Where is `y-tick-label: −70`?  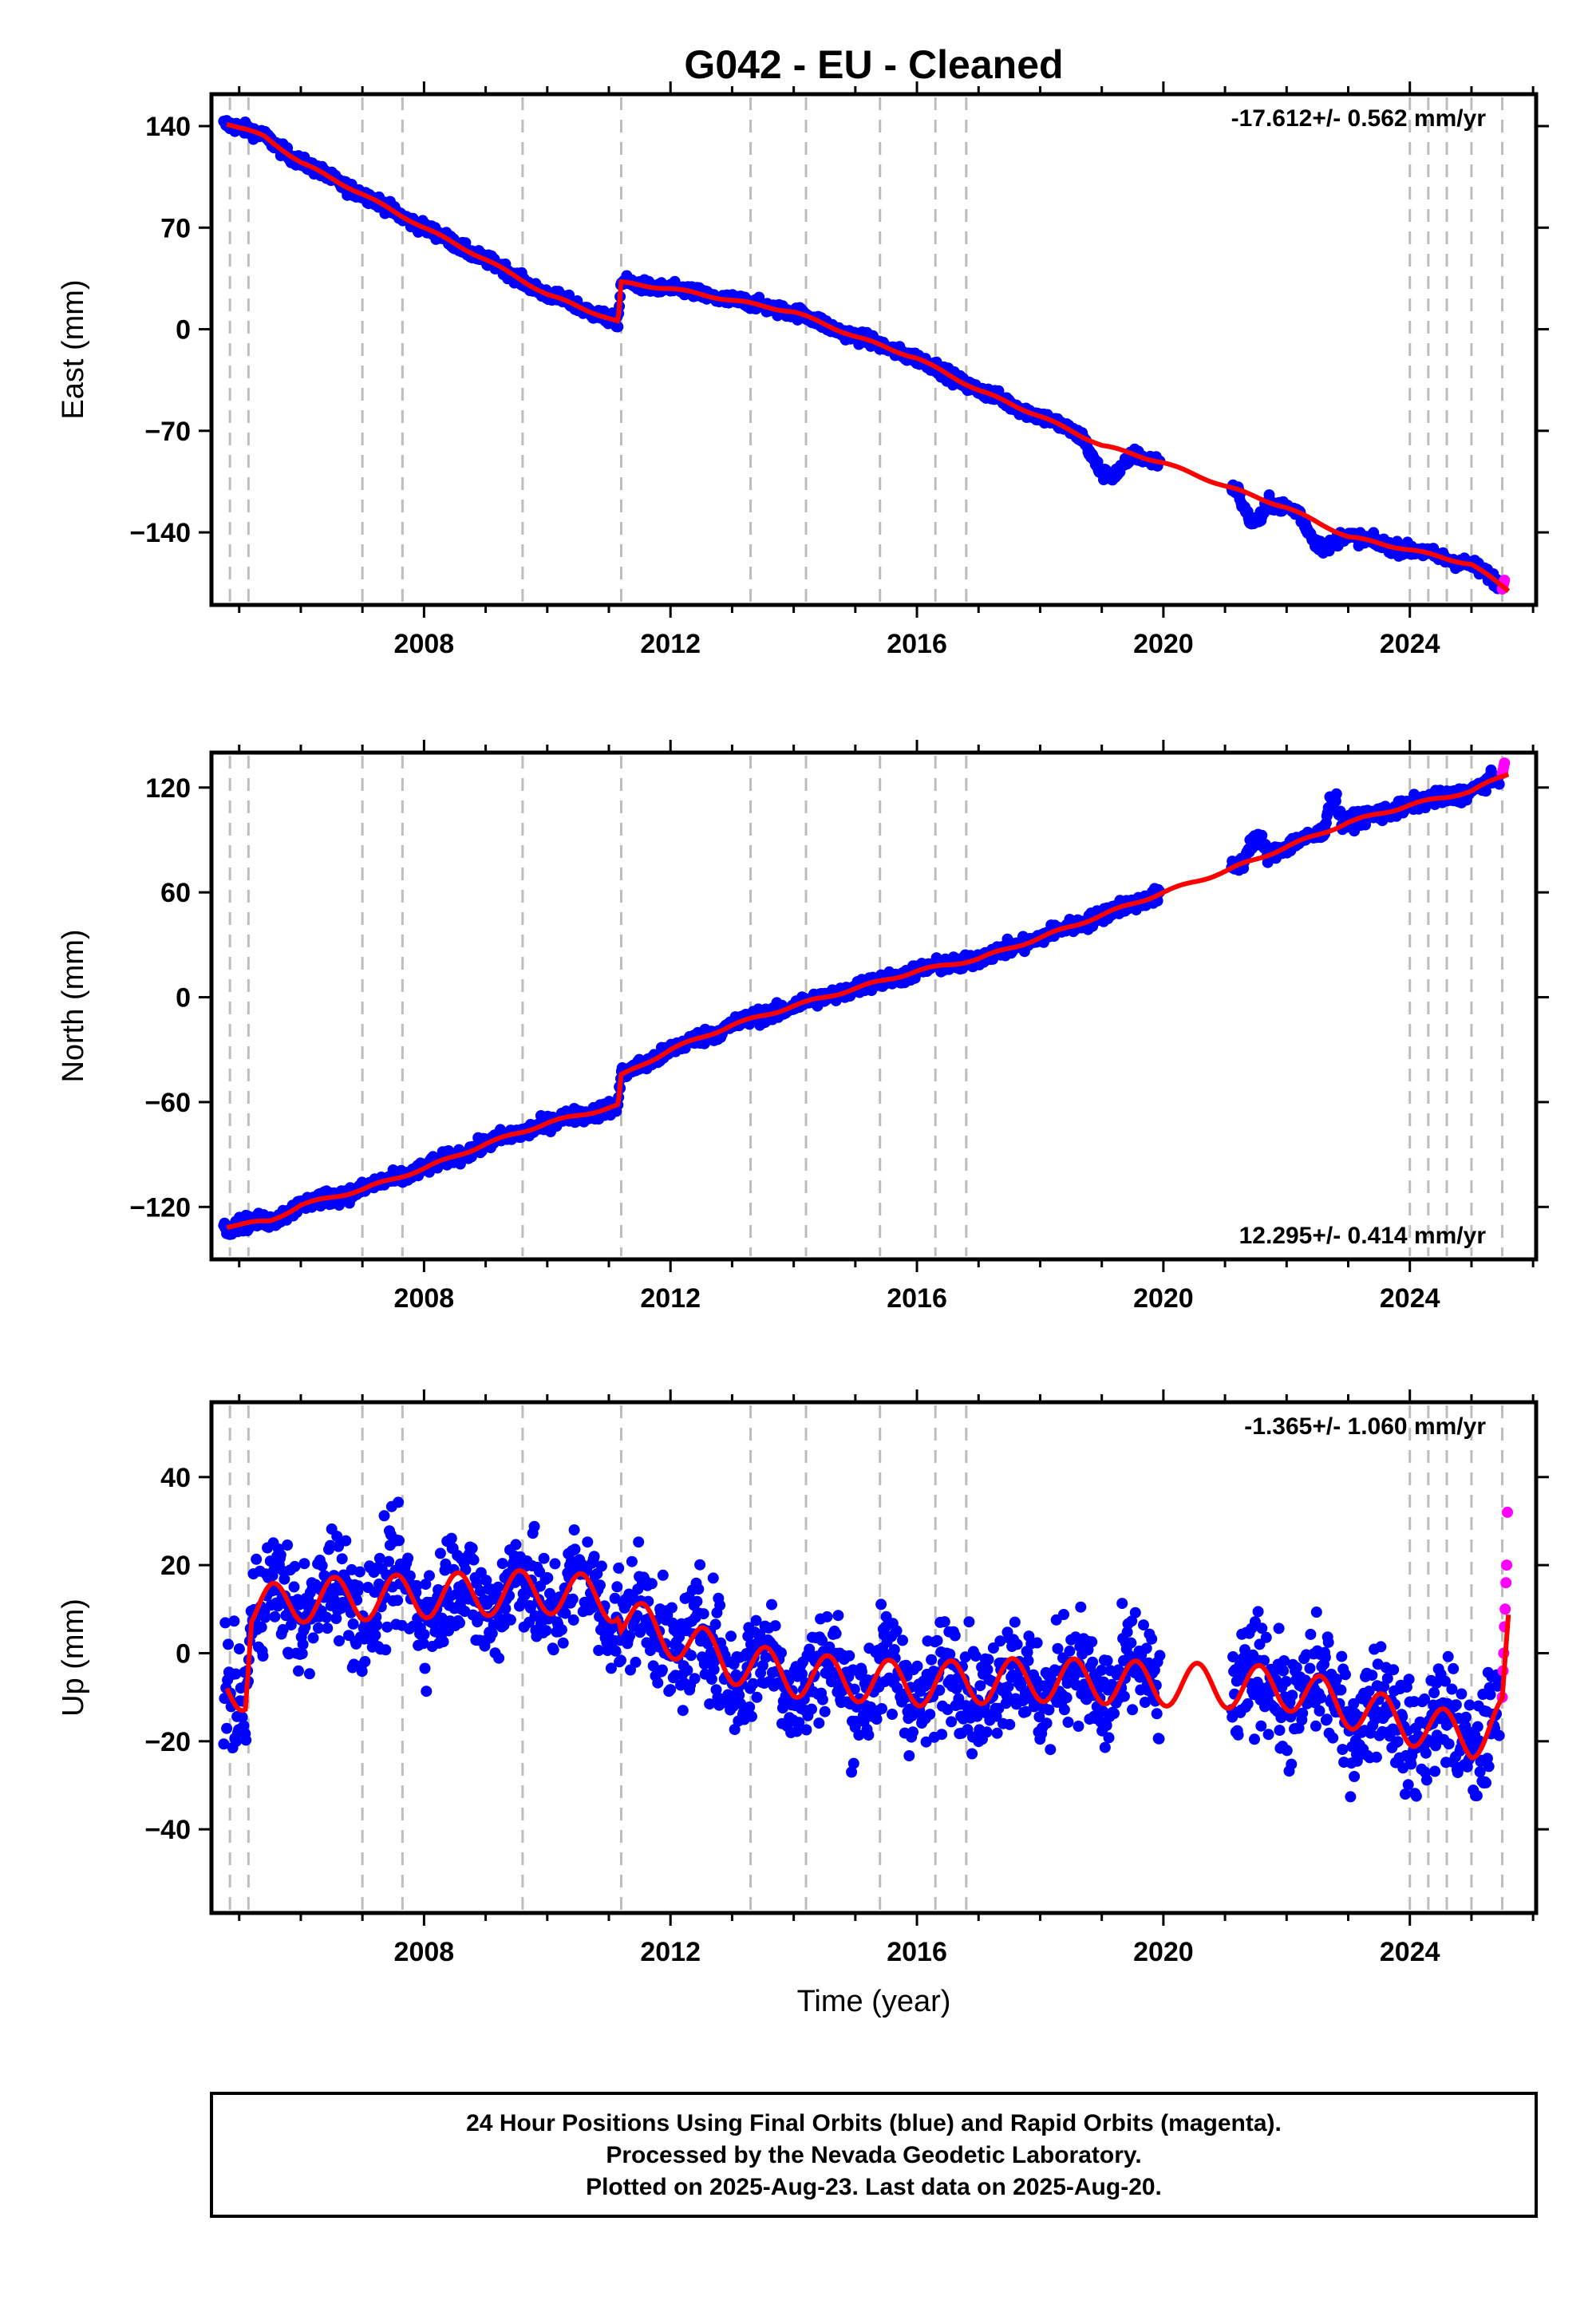
y-tick-label: −70 is located at coordinates (167, 432).